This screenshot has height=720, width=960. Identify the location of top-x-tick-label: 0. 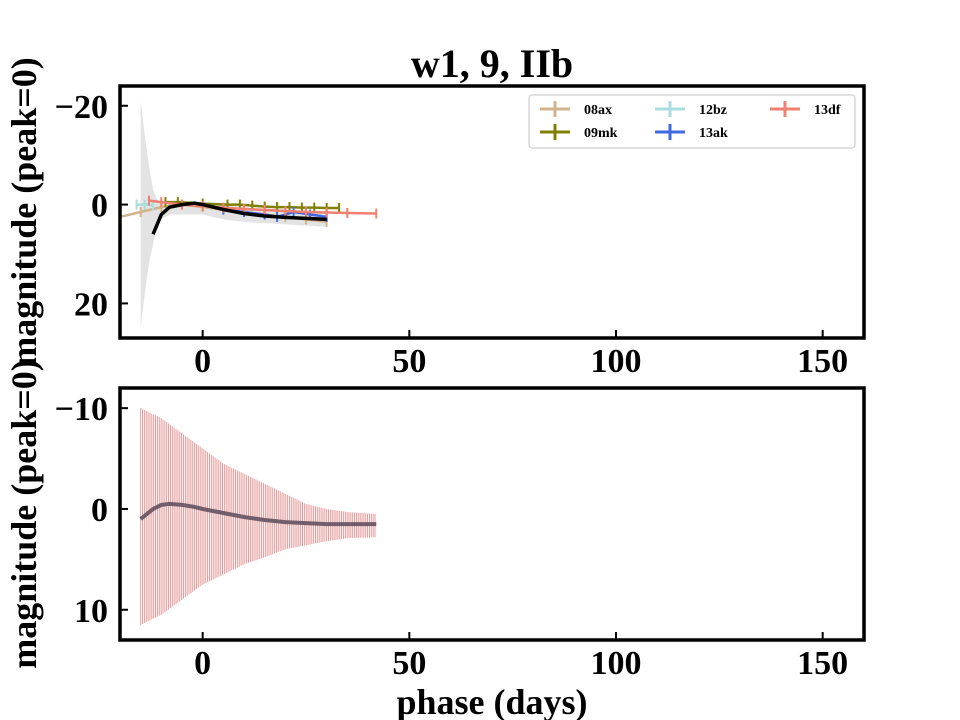
(202, 361).